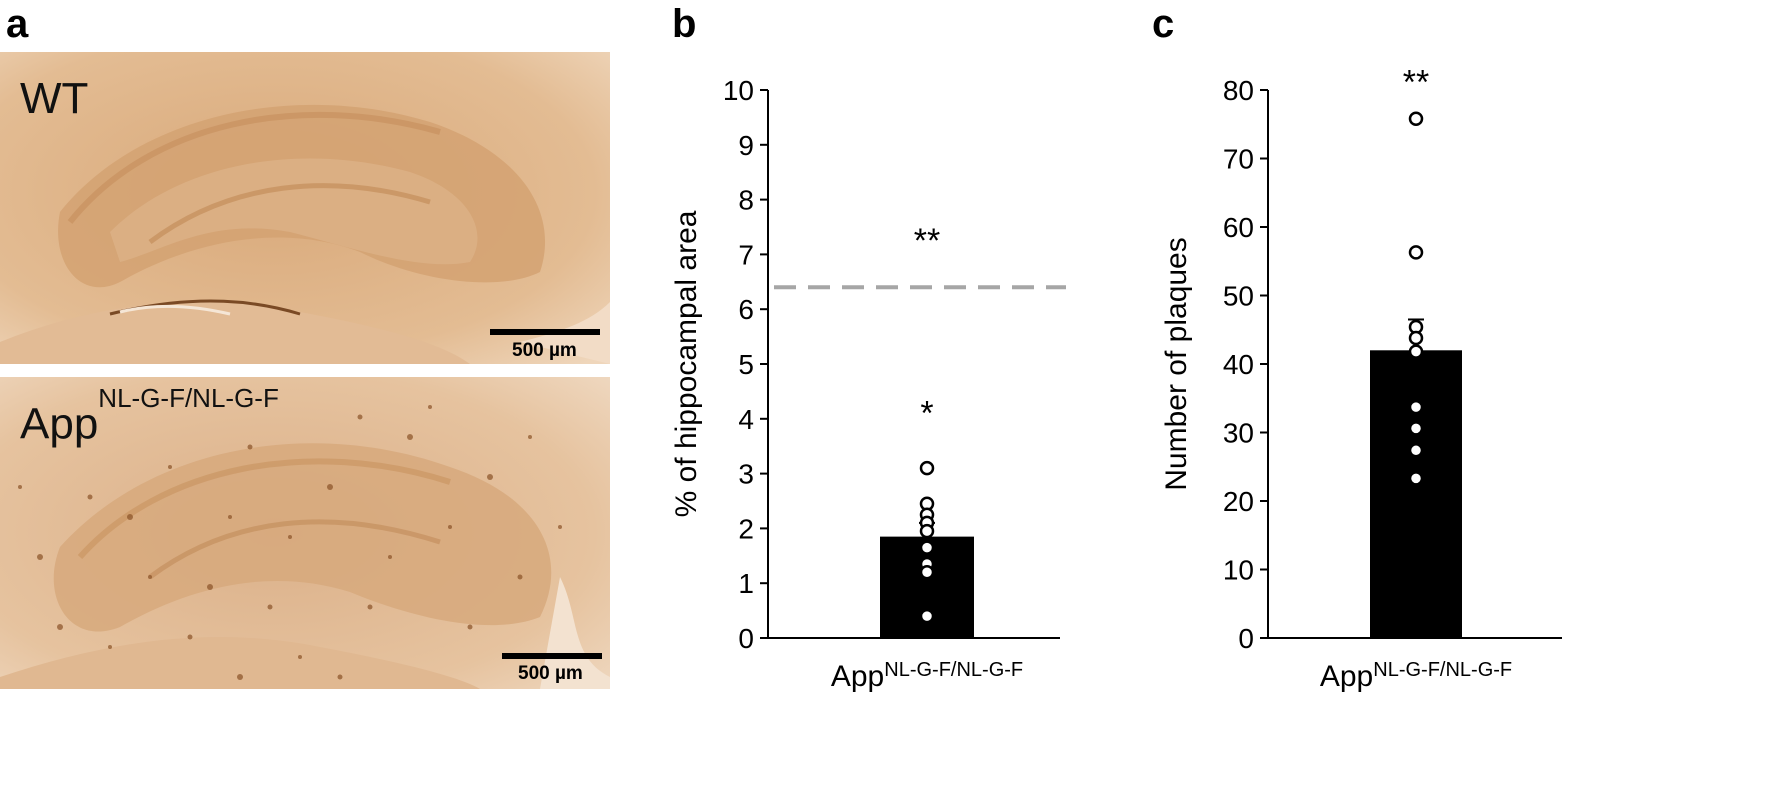  Describe the element at coordinates (684, 24) in the screenshot. I see `panel-letter-b: b` at that location.